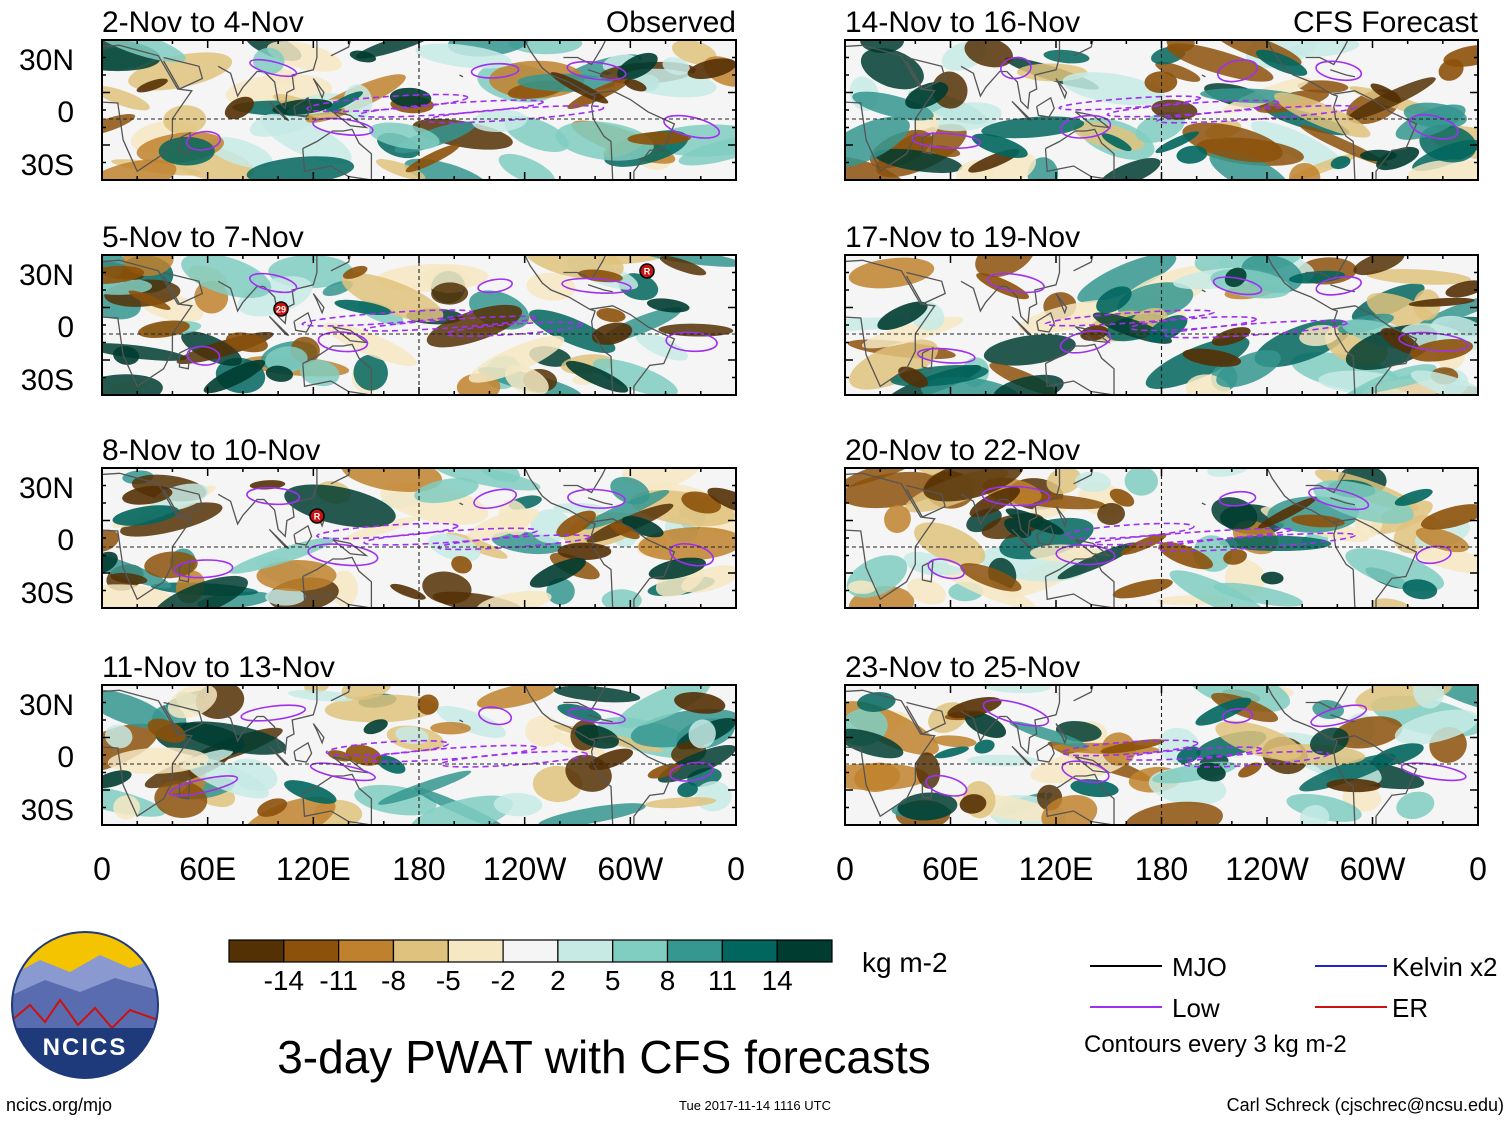  What do you see at coordinates (211, 450) in the screenshot?
I see `panel-date-label: 8-Nov to 10-Nov` at bounding box center [211, 450].